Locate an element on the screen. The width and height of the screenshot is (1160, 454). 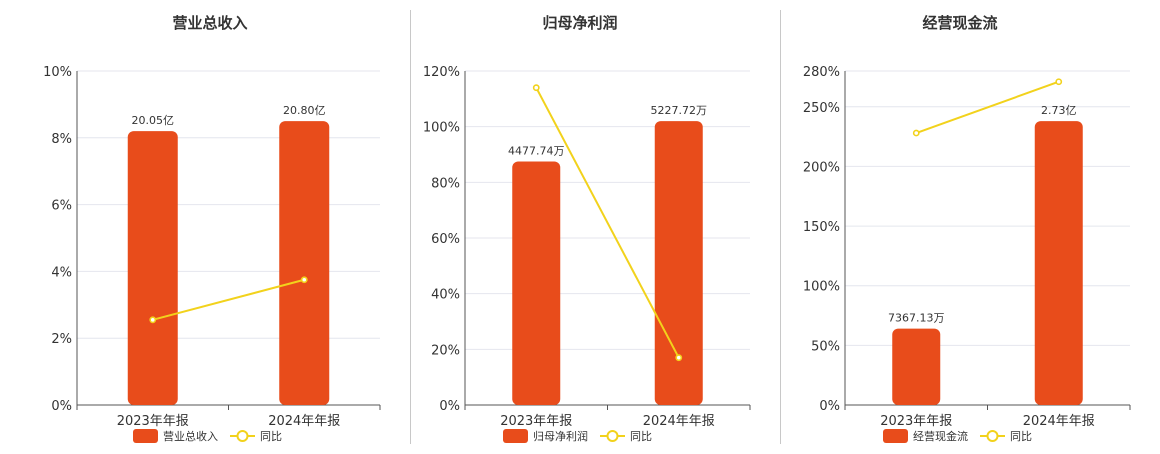
y-tick-label: 80% is located at coordinates (445, 183).